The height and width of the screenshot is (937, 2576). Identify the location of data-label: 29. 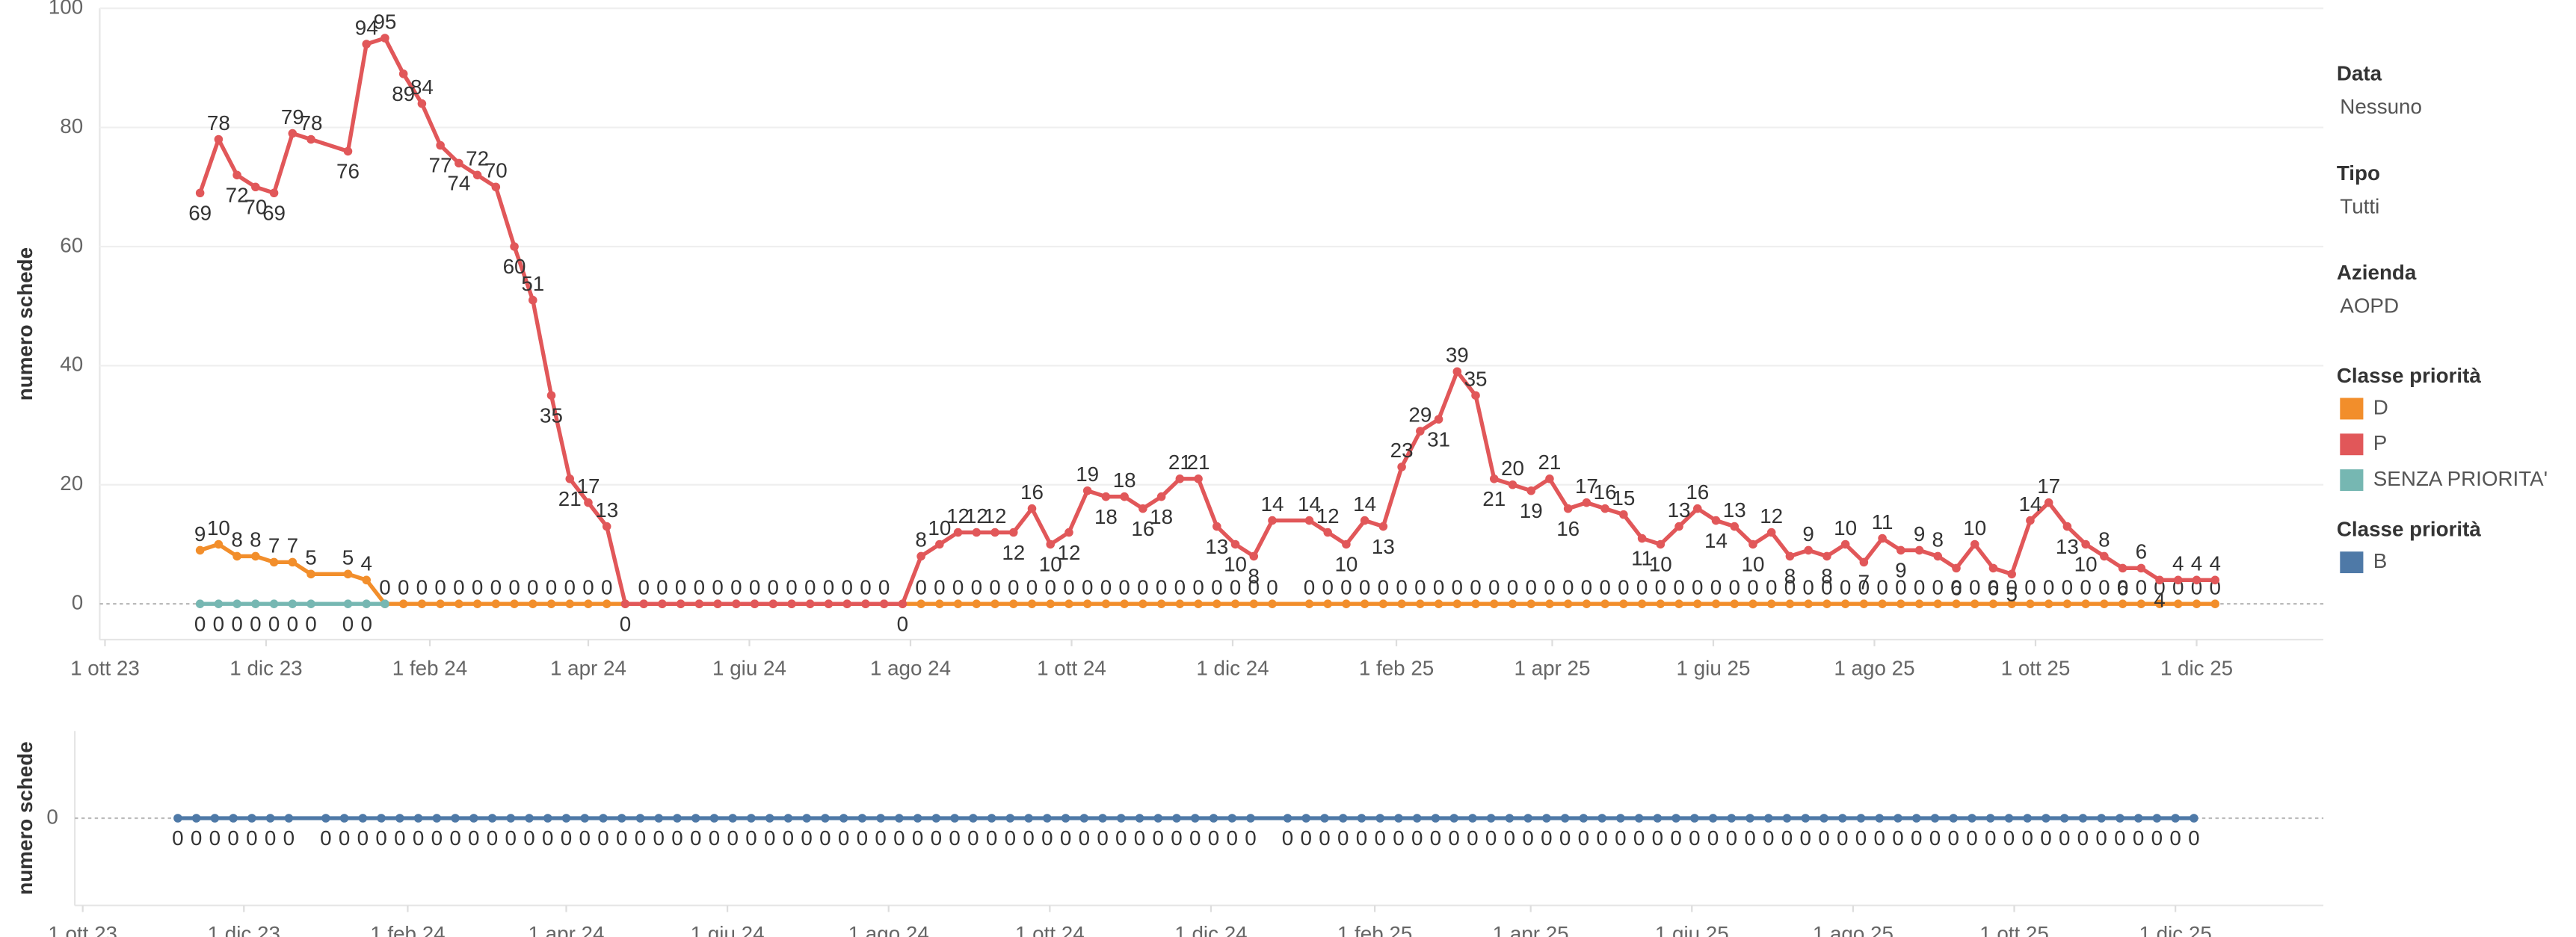
(1420, 414).